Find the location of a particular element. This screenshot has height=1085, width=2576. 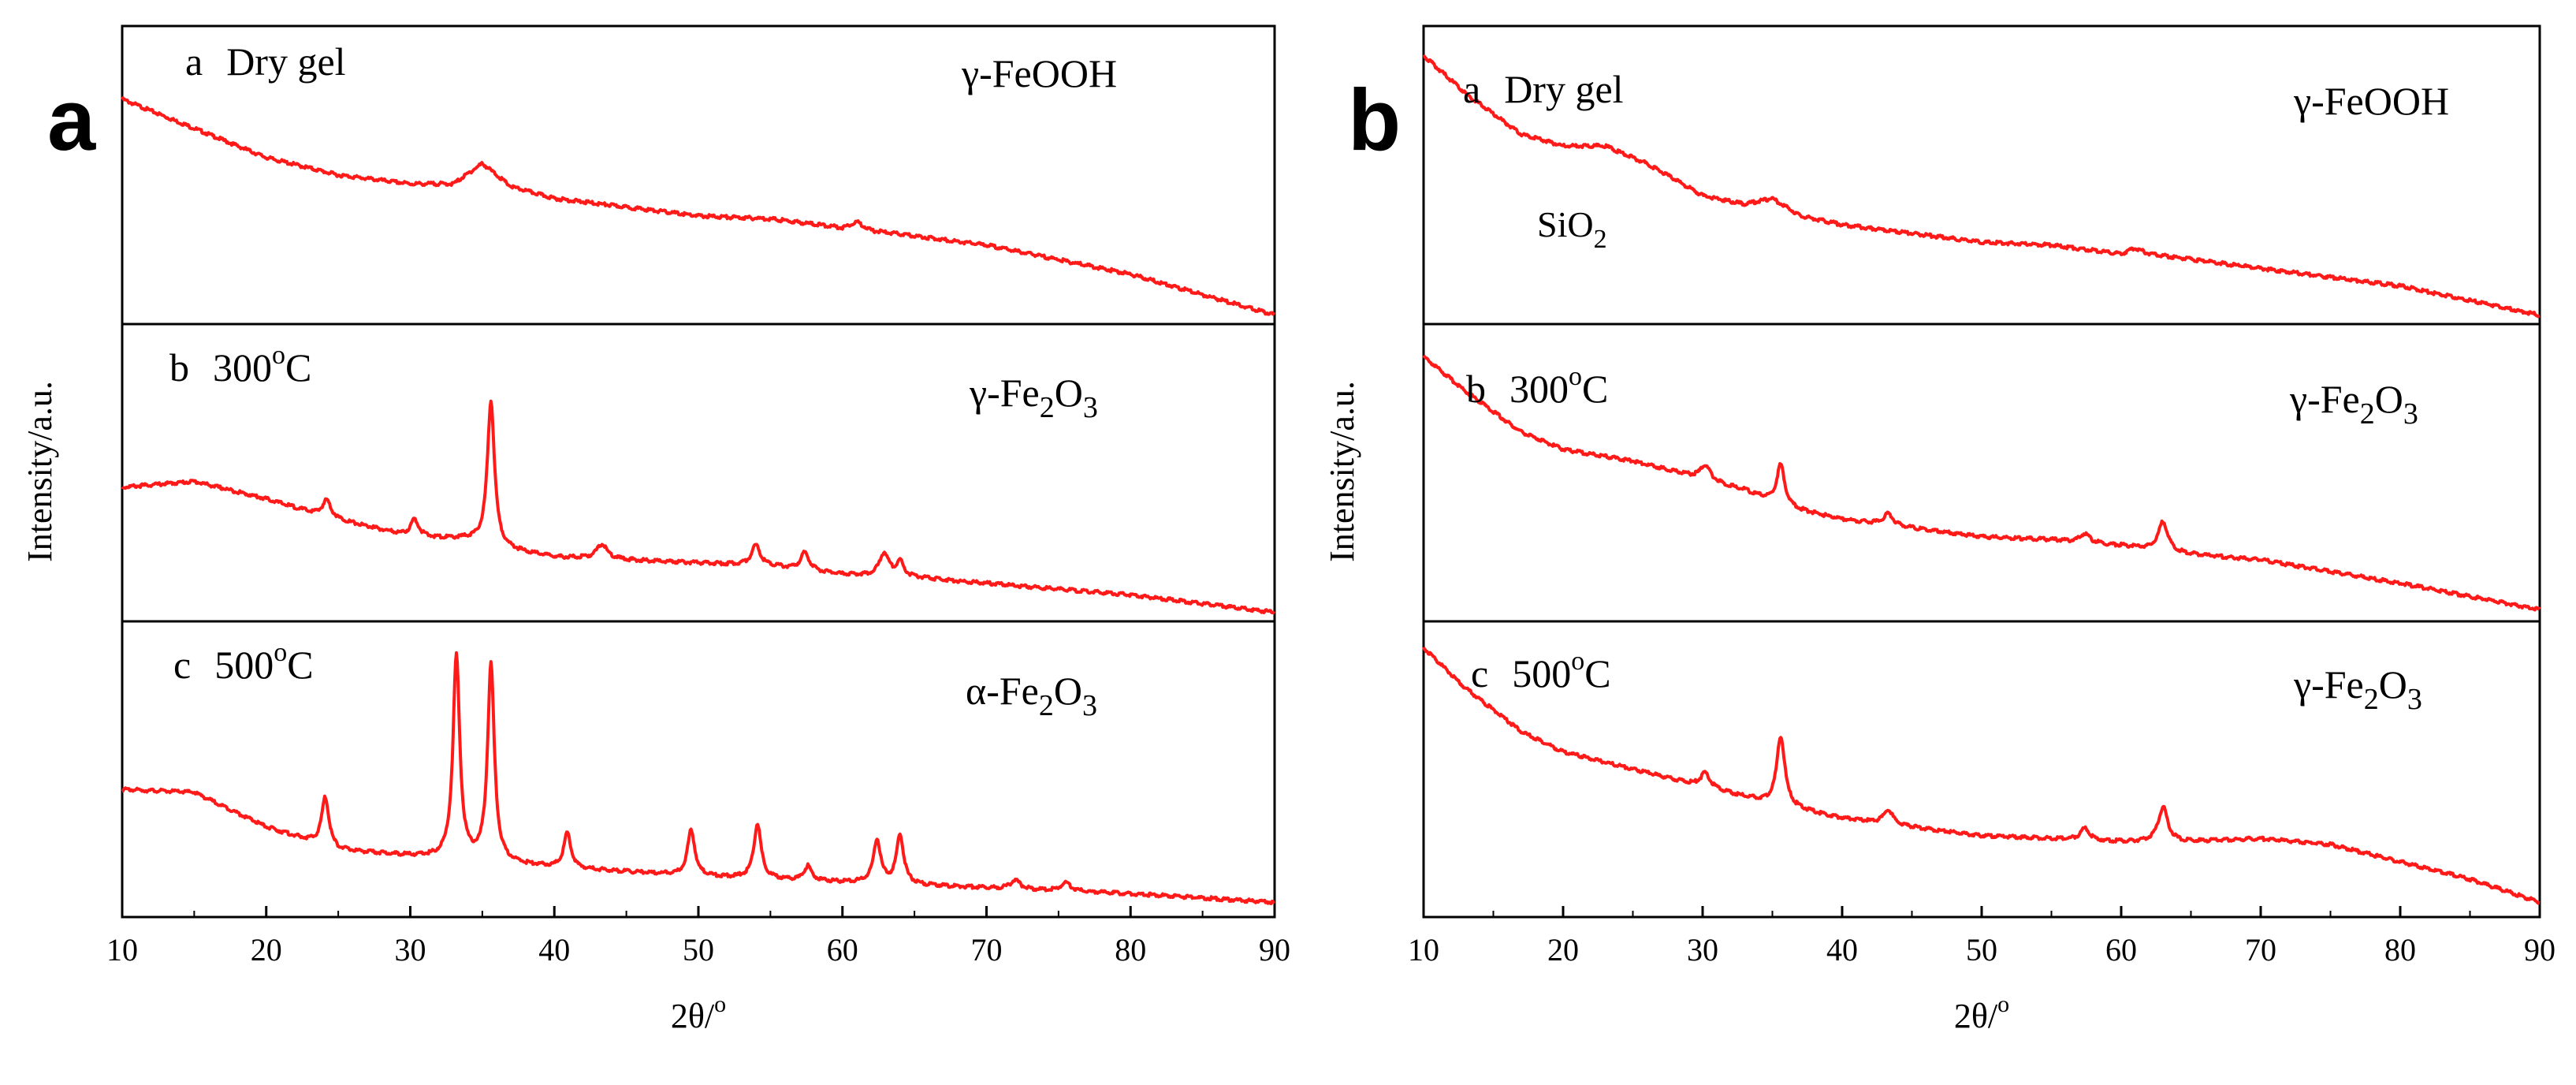

xrd-trace-a-a is located at coordinates (698, 206).